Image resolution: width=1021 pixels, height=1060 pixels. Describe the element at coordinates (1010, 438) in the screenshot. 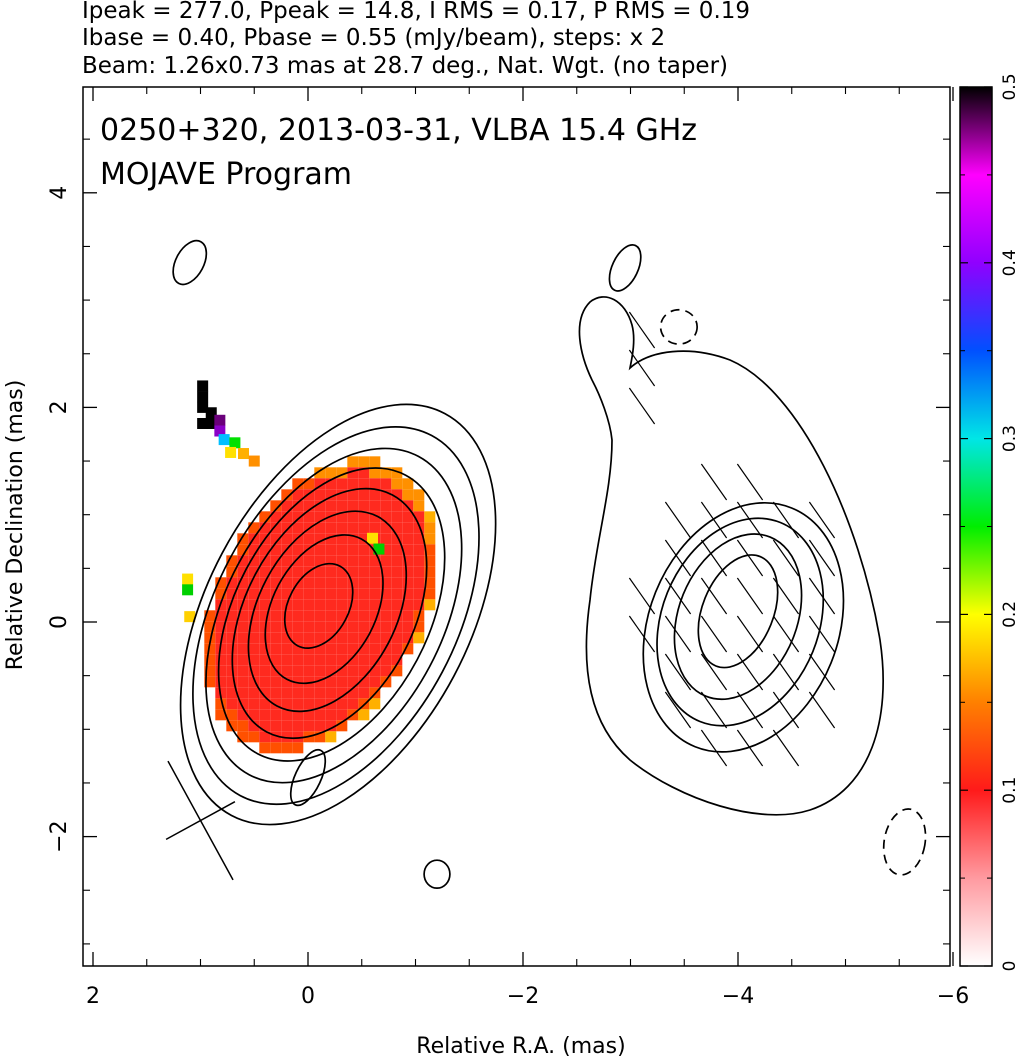

I see `colorbar-tick-label: 0.3` at that location.